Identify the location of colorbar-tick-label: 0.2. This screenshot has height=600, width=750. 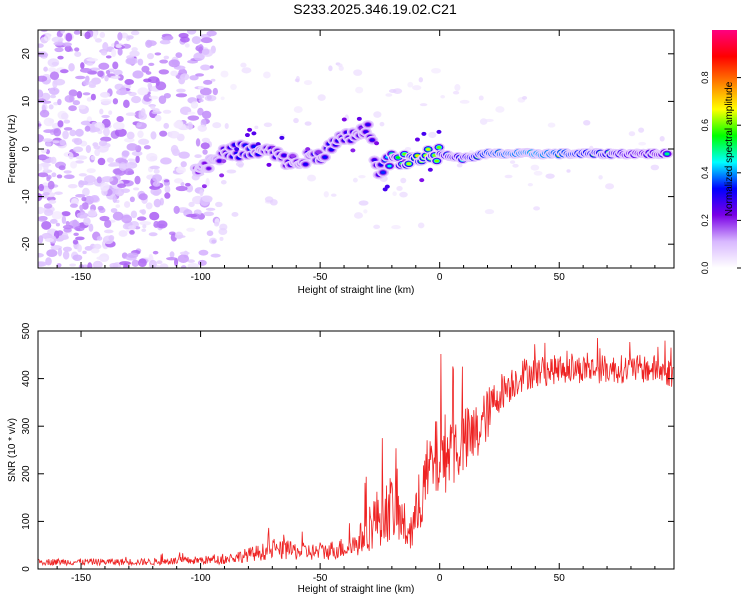
(705, 220).